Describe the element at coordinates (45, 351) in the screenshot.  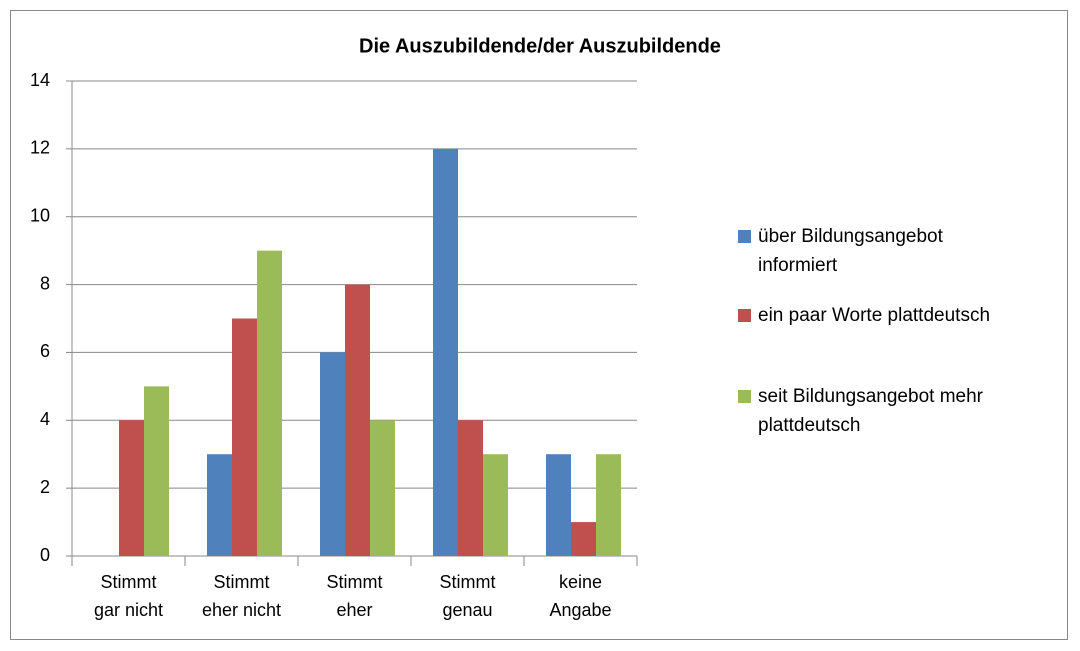
I see `y-tick-label: 6` at that location.